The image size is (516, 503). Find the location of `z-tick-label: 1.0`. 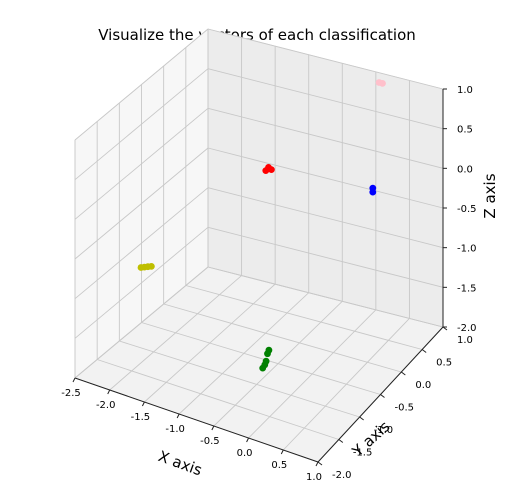

z-tick-label: 1.0 is located at coordinates (465, 90).